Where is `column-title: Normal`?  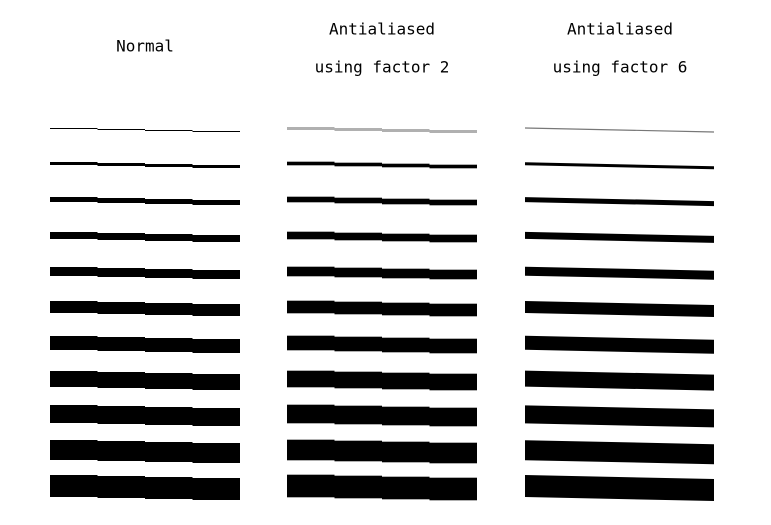 column-title: Normal is located at coordinates (145, 46).